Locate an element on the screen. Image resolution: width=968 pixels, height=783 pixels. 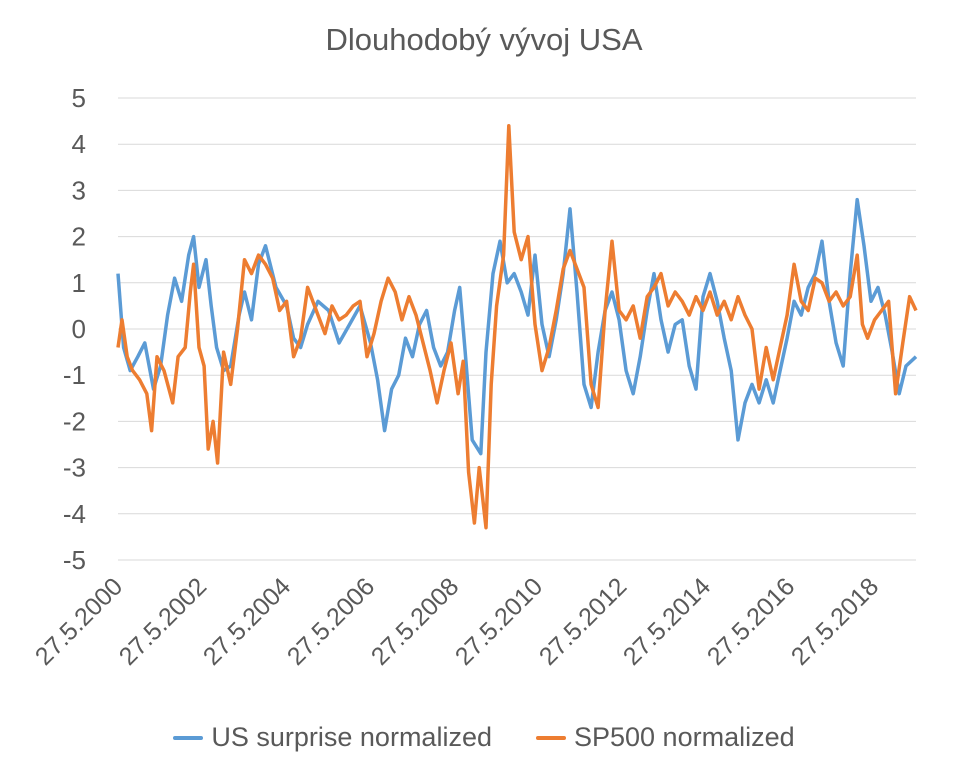
legend-label-us-surprise: US surprise normalized is located at coordinates (351, 737).